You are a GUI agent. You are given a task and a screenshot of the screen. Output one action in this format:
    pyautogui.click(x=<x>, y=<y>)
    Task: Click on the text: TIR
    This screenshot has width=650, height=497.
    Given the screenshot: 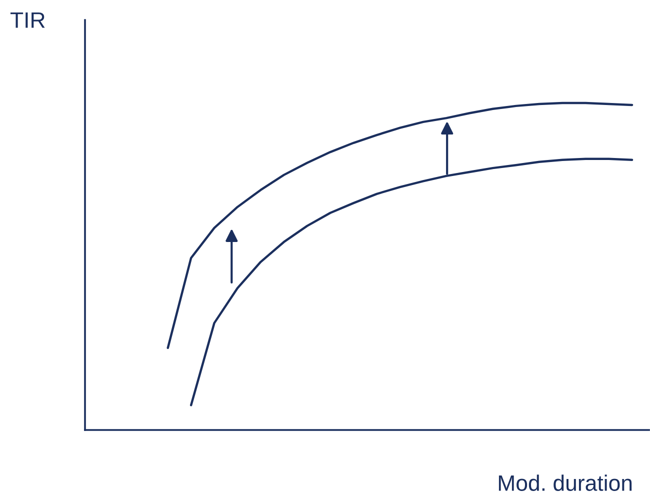 What is the action you would take?
    pyautogui.click(x=27, y=20)
    